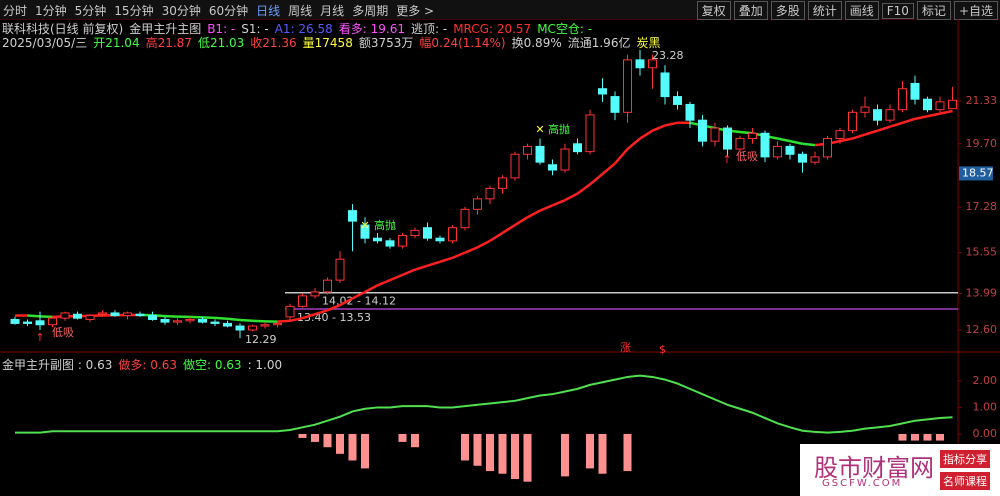  What do you see at coordinates (181, 11) in the screenshot?
I see `period-tab: 30分钟` at bounding box center [181, 11].